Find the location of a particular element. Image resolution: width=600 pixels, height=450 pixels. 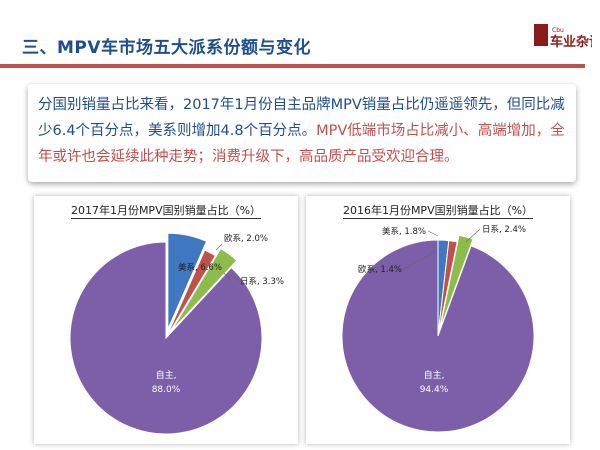

chart-title-2017-text: 2017年1月份MPV国别销量占比（%） is located at coordinates (166, 211).